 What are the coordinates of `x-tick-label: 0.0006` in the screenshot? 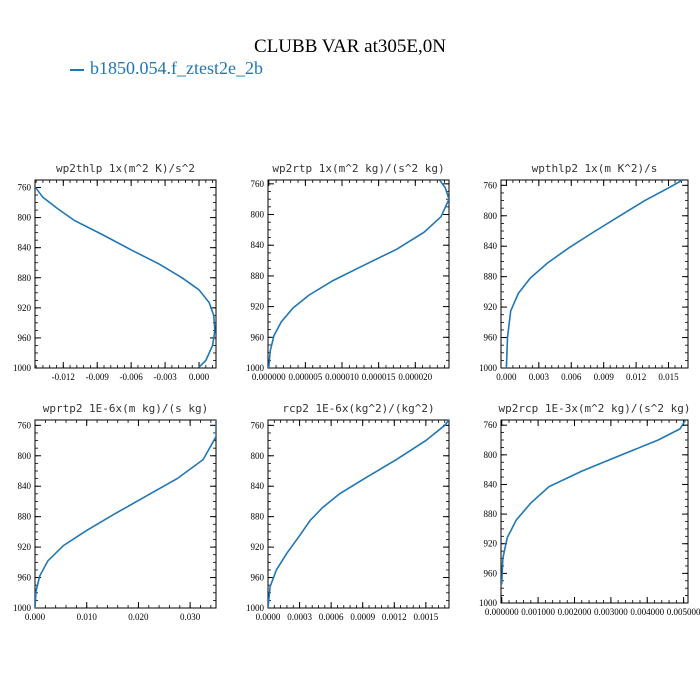 It's located at (331, 617).